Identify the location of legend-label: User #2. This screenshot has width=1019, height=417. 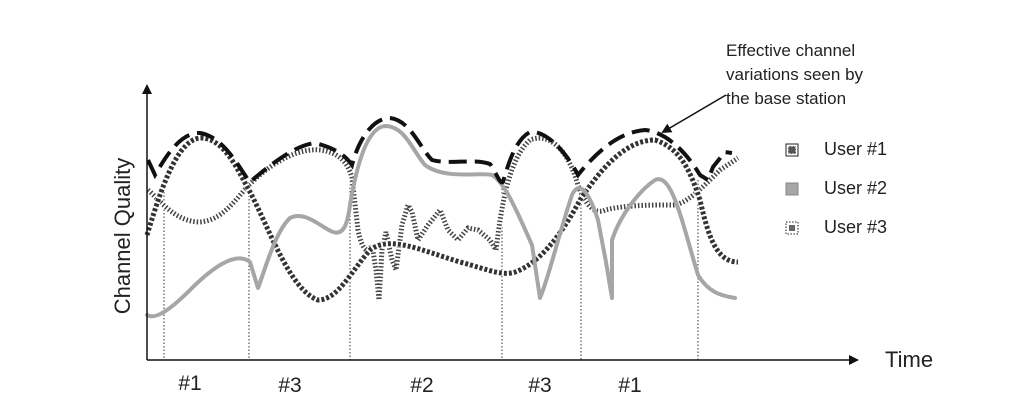
(855, 188).